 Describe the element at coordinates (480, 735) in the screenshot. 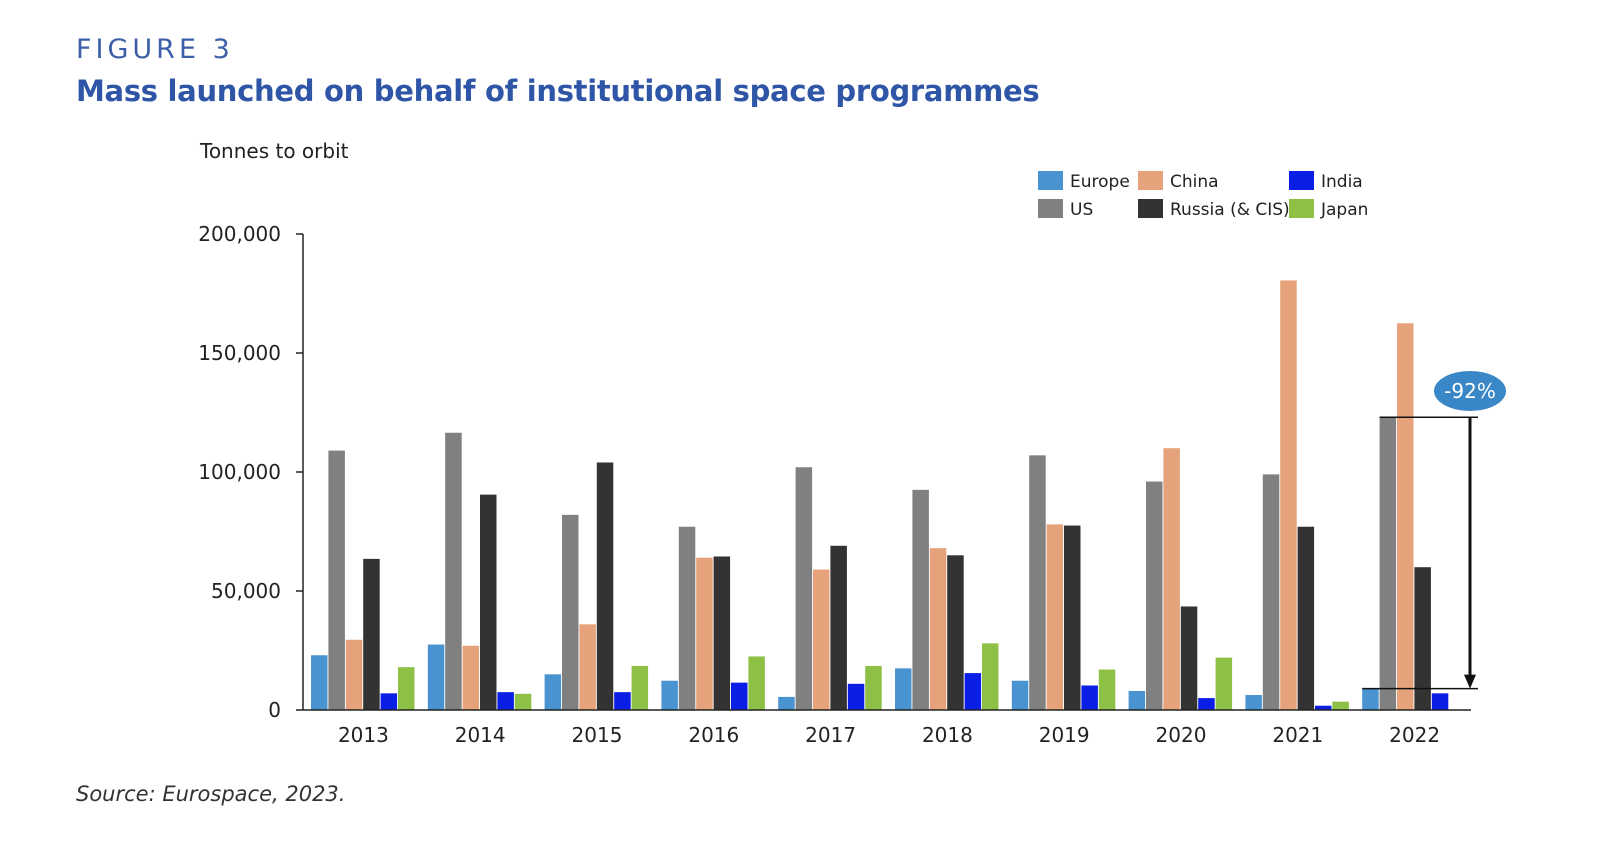

I see `x-tick-label: 2014` at that location.